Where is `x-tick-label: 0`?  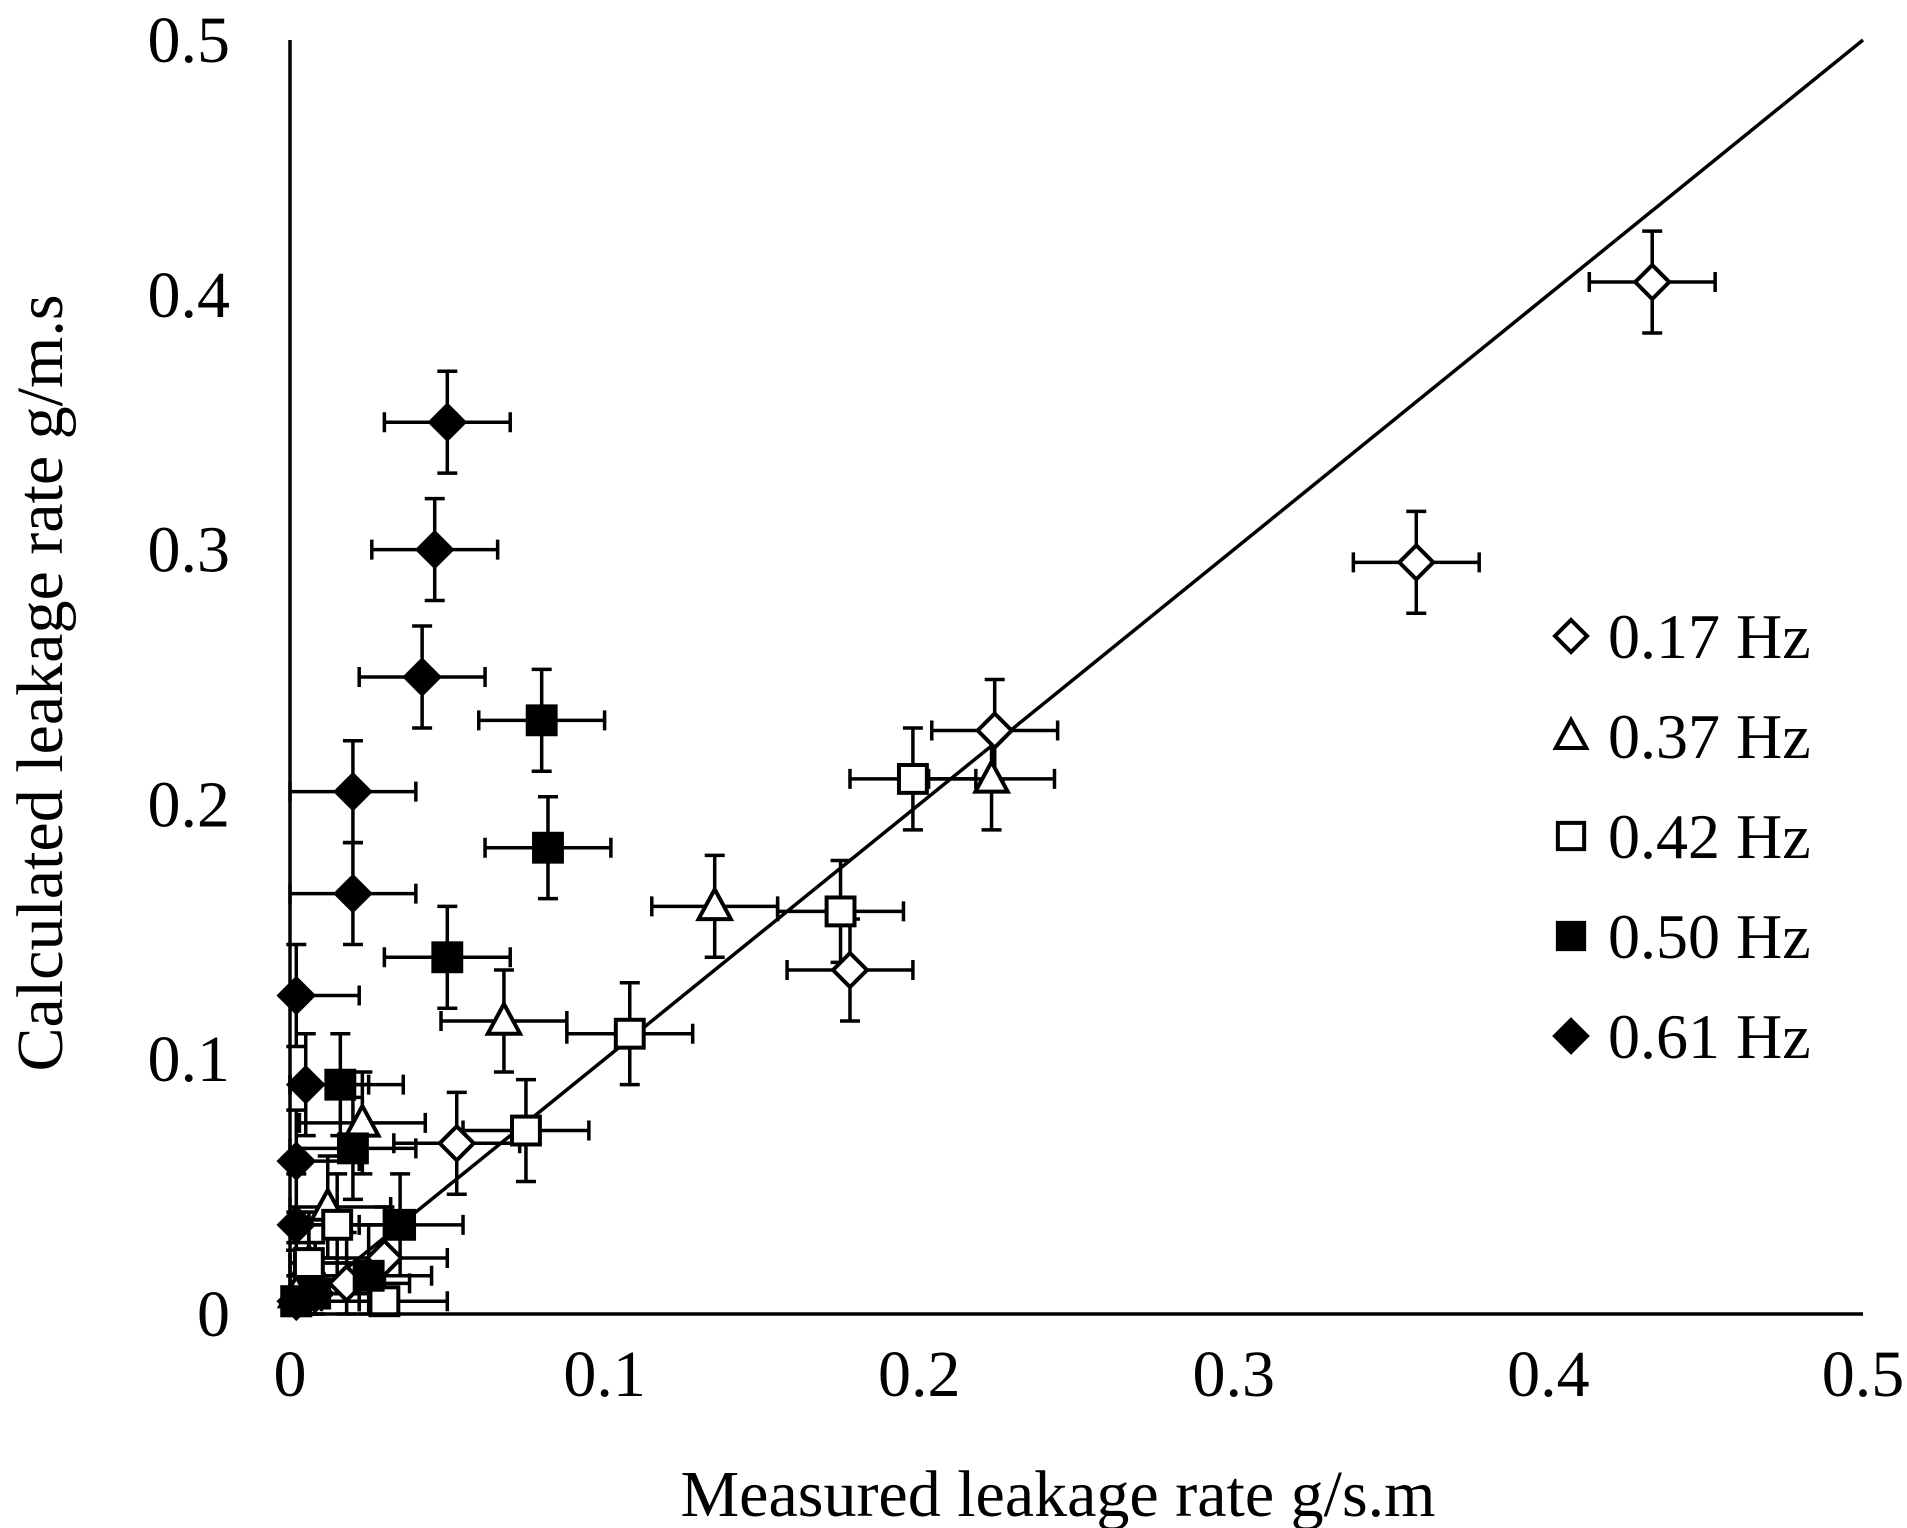
x-tick-label: 0 is located at coordinates (290, 1374).